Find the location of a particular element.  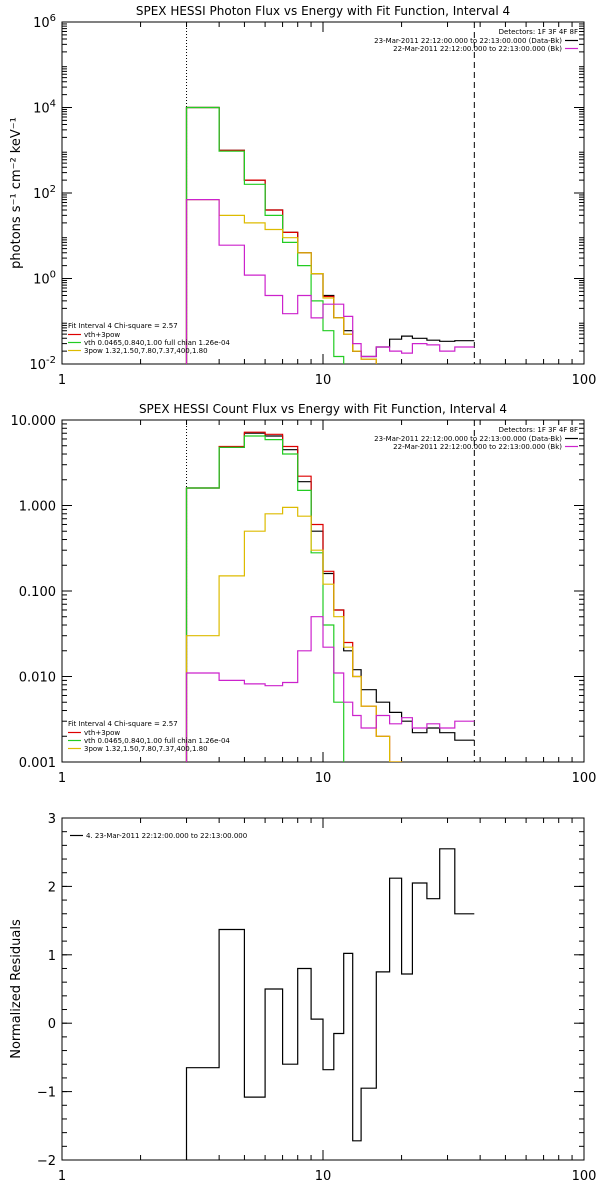

y-tick-label: 0.010 is located at coordinates (37, 678).